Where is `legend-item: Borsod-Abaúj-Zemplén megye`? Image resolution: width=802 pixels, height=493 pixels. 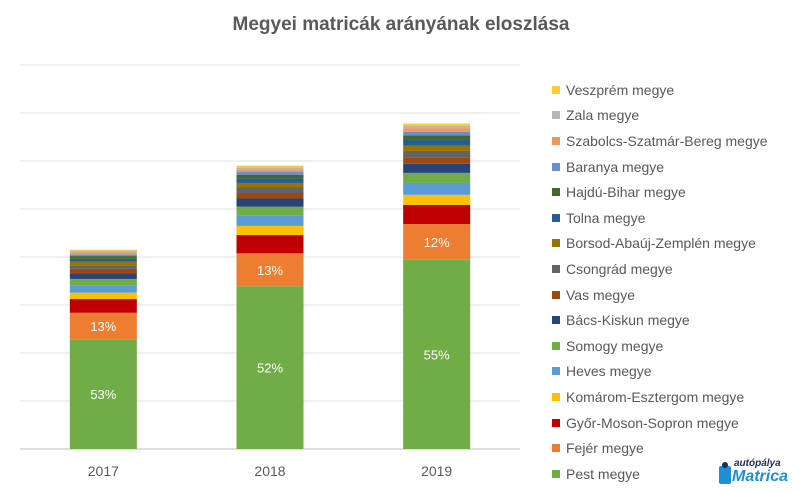 legend-item: Borsod-Abaúj-Zemplén megye is located at coordinates (677, 244).